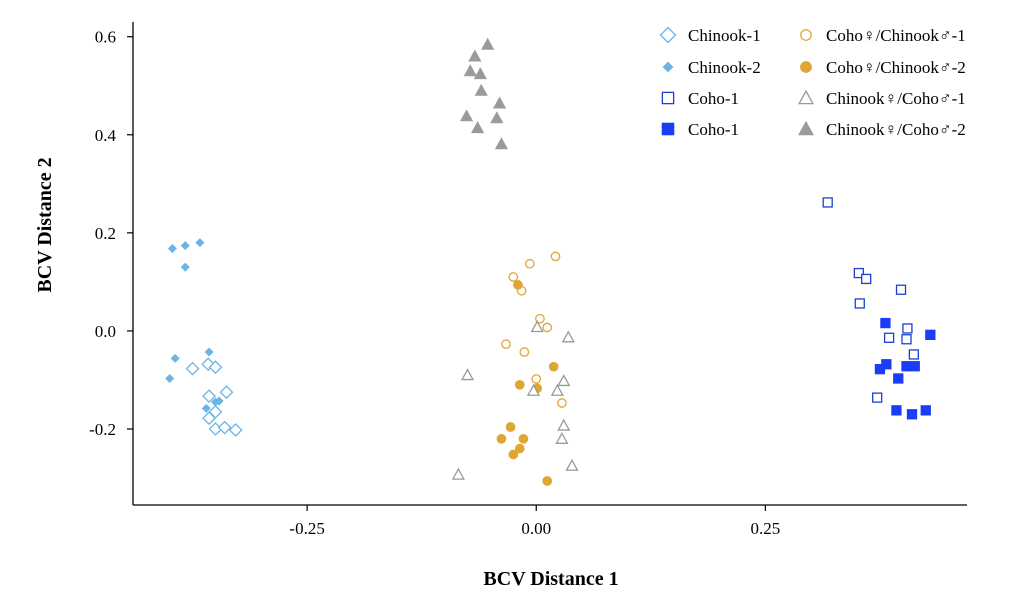 The width and height of the screenshot is (1011, 603). I want to click on legend-item: Coho♀/Chinook♂-2, so click(883, 67).